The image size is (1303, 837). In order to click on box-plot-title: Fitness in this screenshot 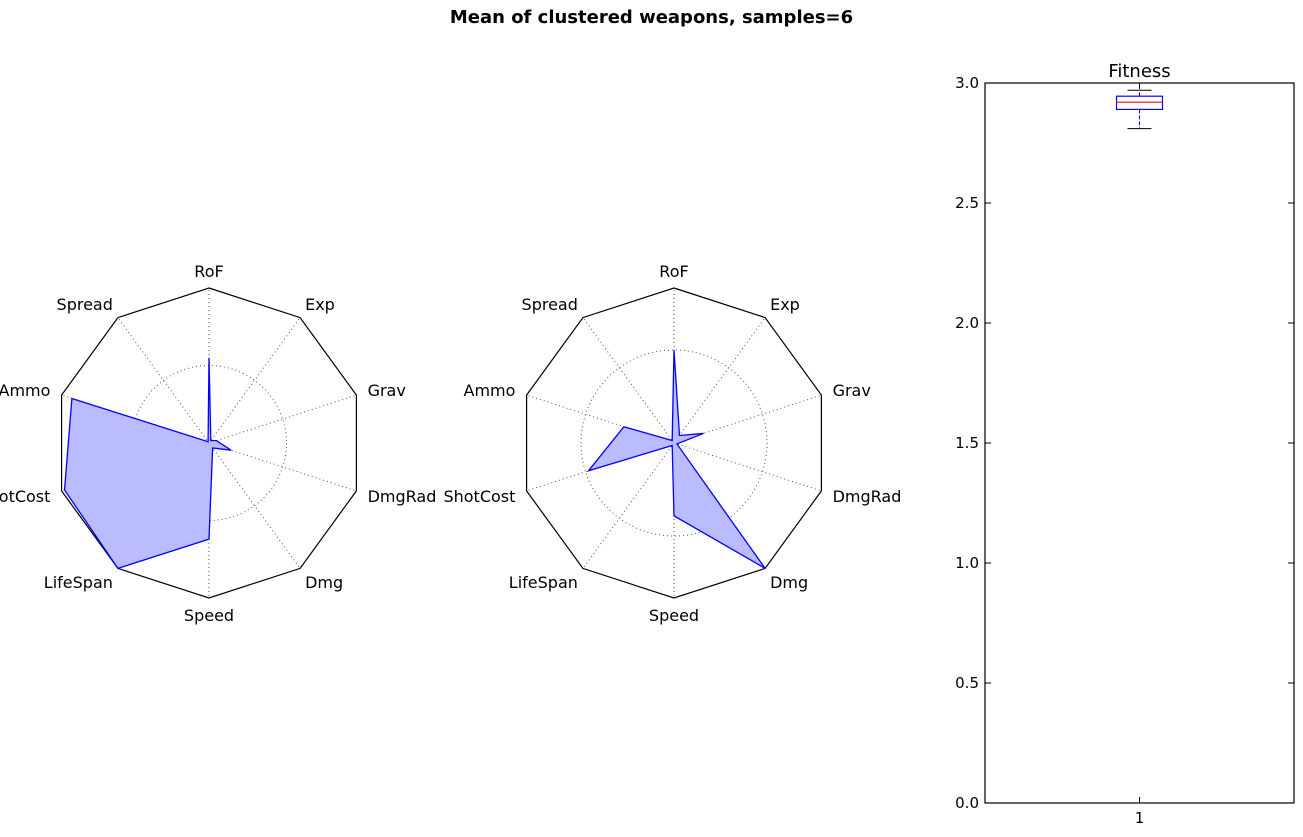, I will do `click(1139, 71)`.